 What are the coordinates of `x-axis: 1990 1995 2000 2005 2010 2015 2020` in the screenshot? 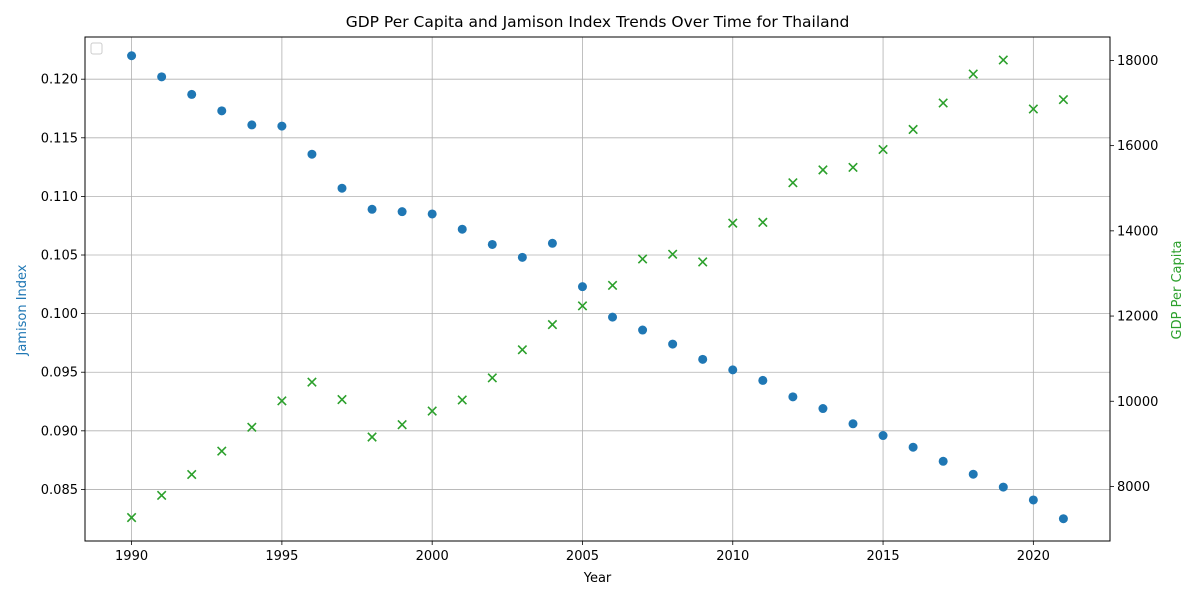 It's located at (582, 552).